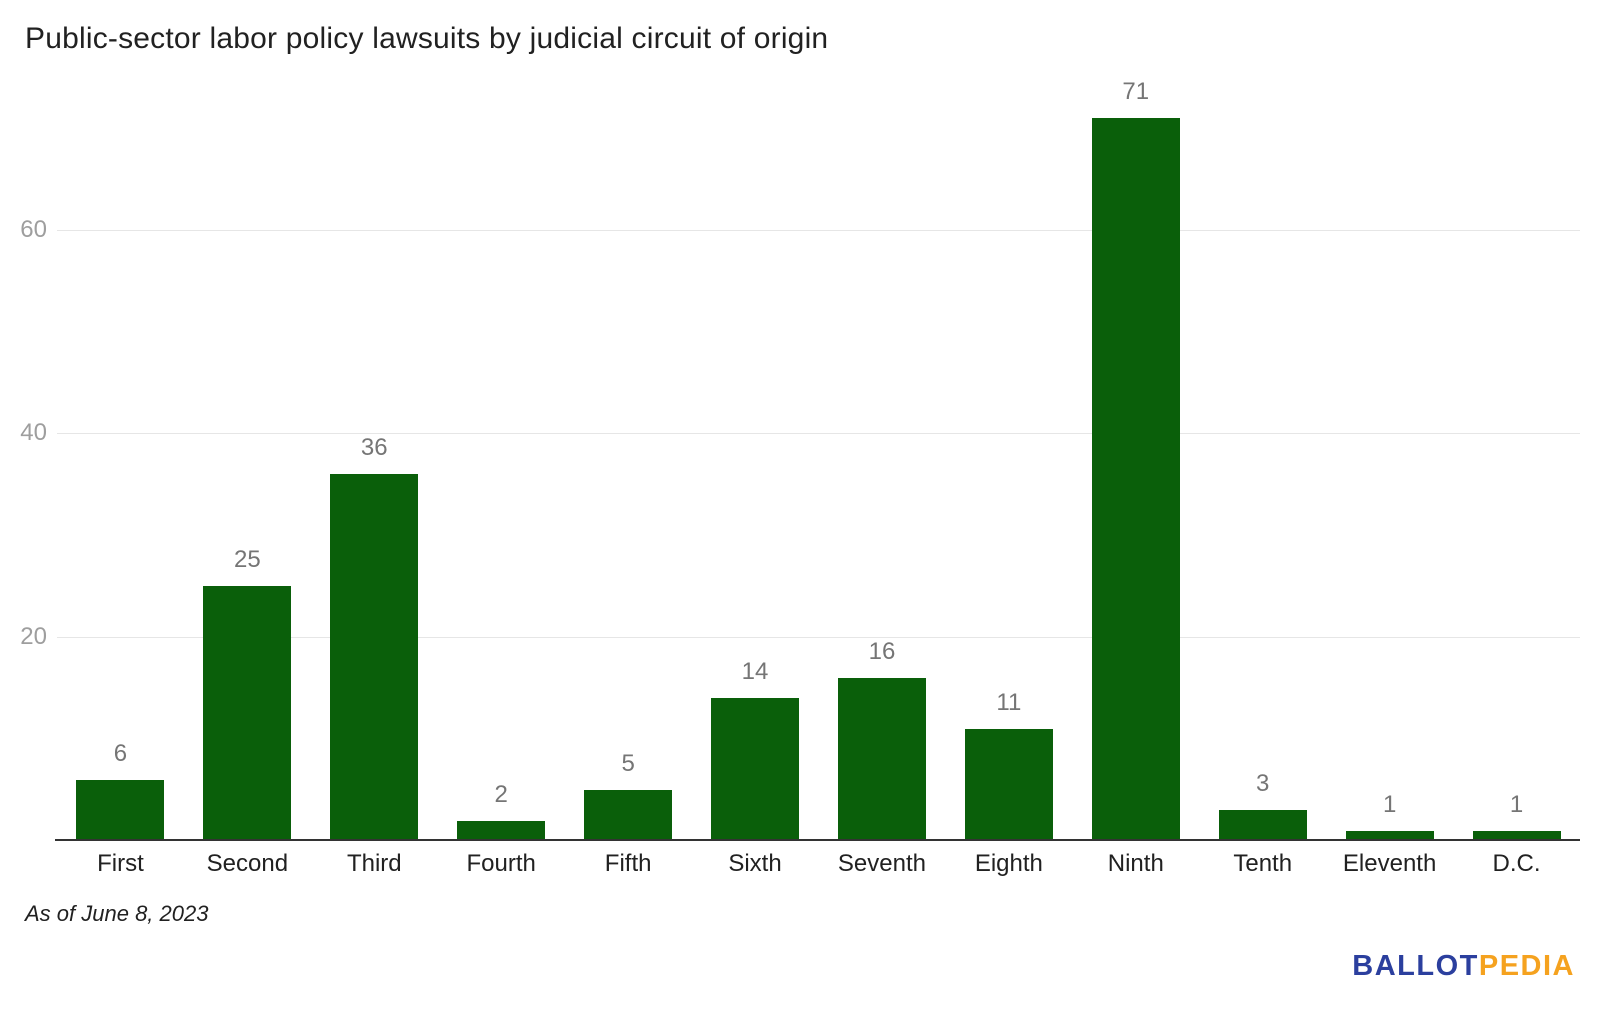 This screenshot has width=1600, height=1015. I want to click on bar-value-label: 3, so click(1263, 783).